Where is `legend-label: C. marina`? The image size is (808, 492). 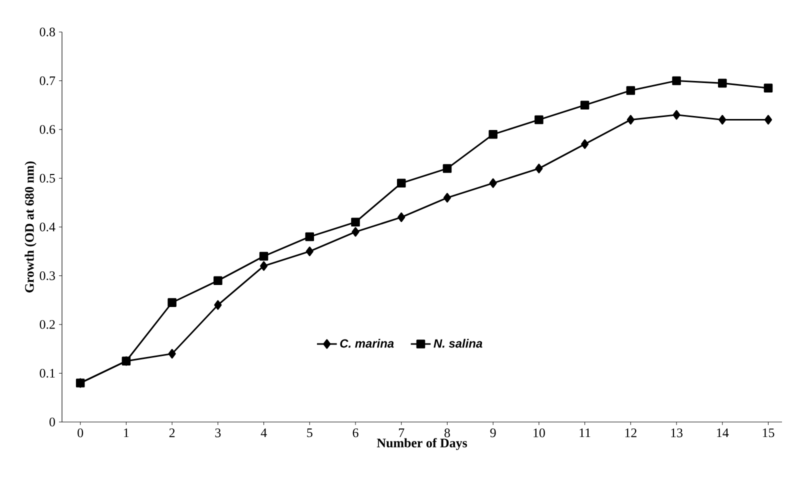
legend-label: C. marina is located at coordinates (367, 343).